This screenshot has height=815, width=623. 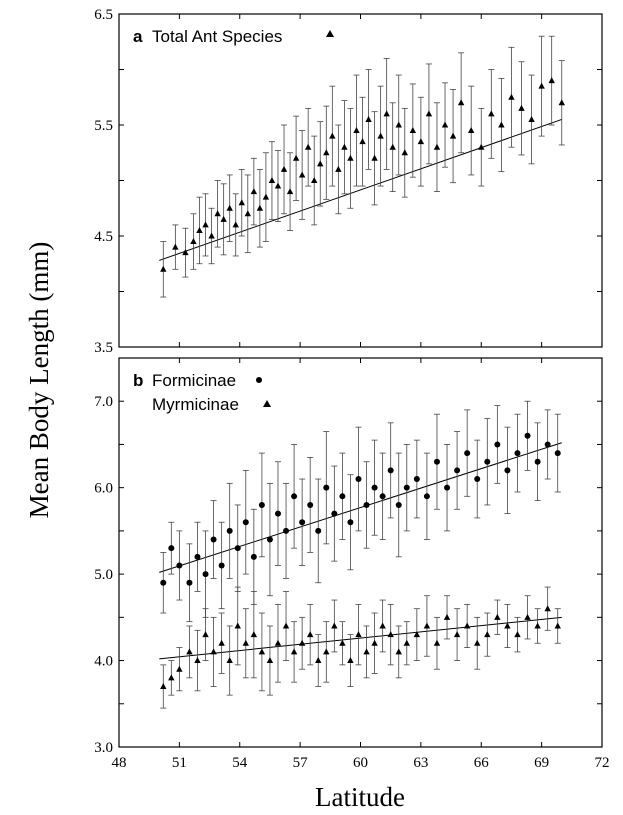 I want to click on x-tick-label: 66, so click(x=482, y=763).